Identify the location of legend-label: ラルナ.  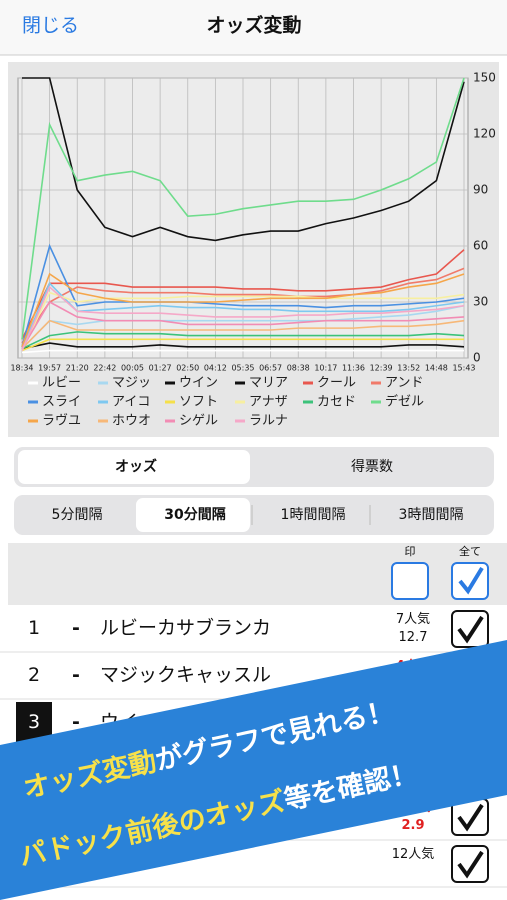
(268, 421).